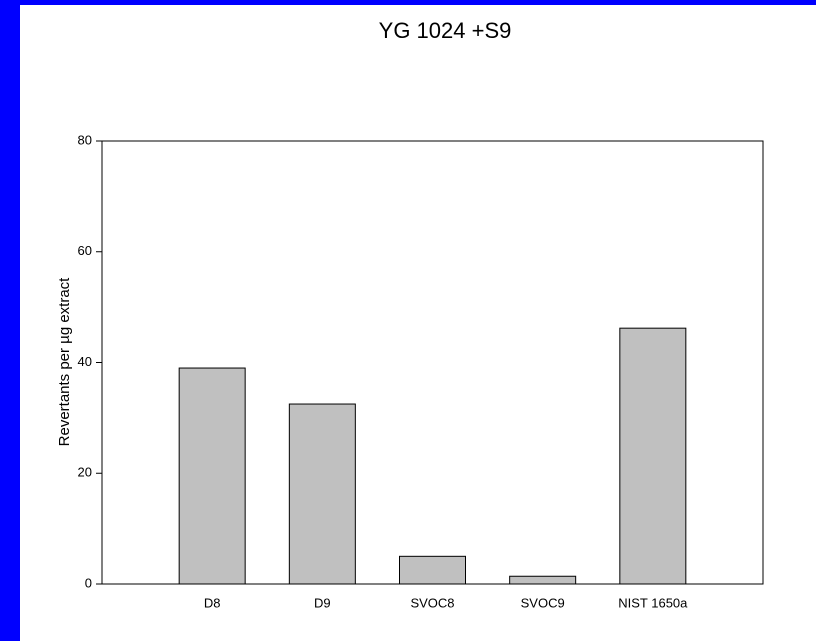  Describe the element at coordinates (85, 472) in the screenshot. I see `y-tick-label: 20` at that location.